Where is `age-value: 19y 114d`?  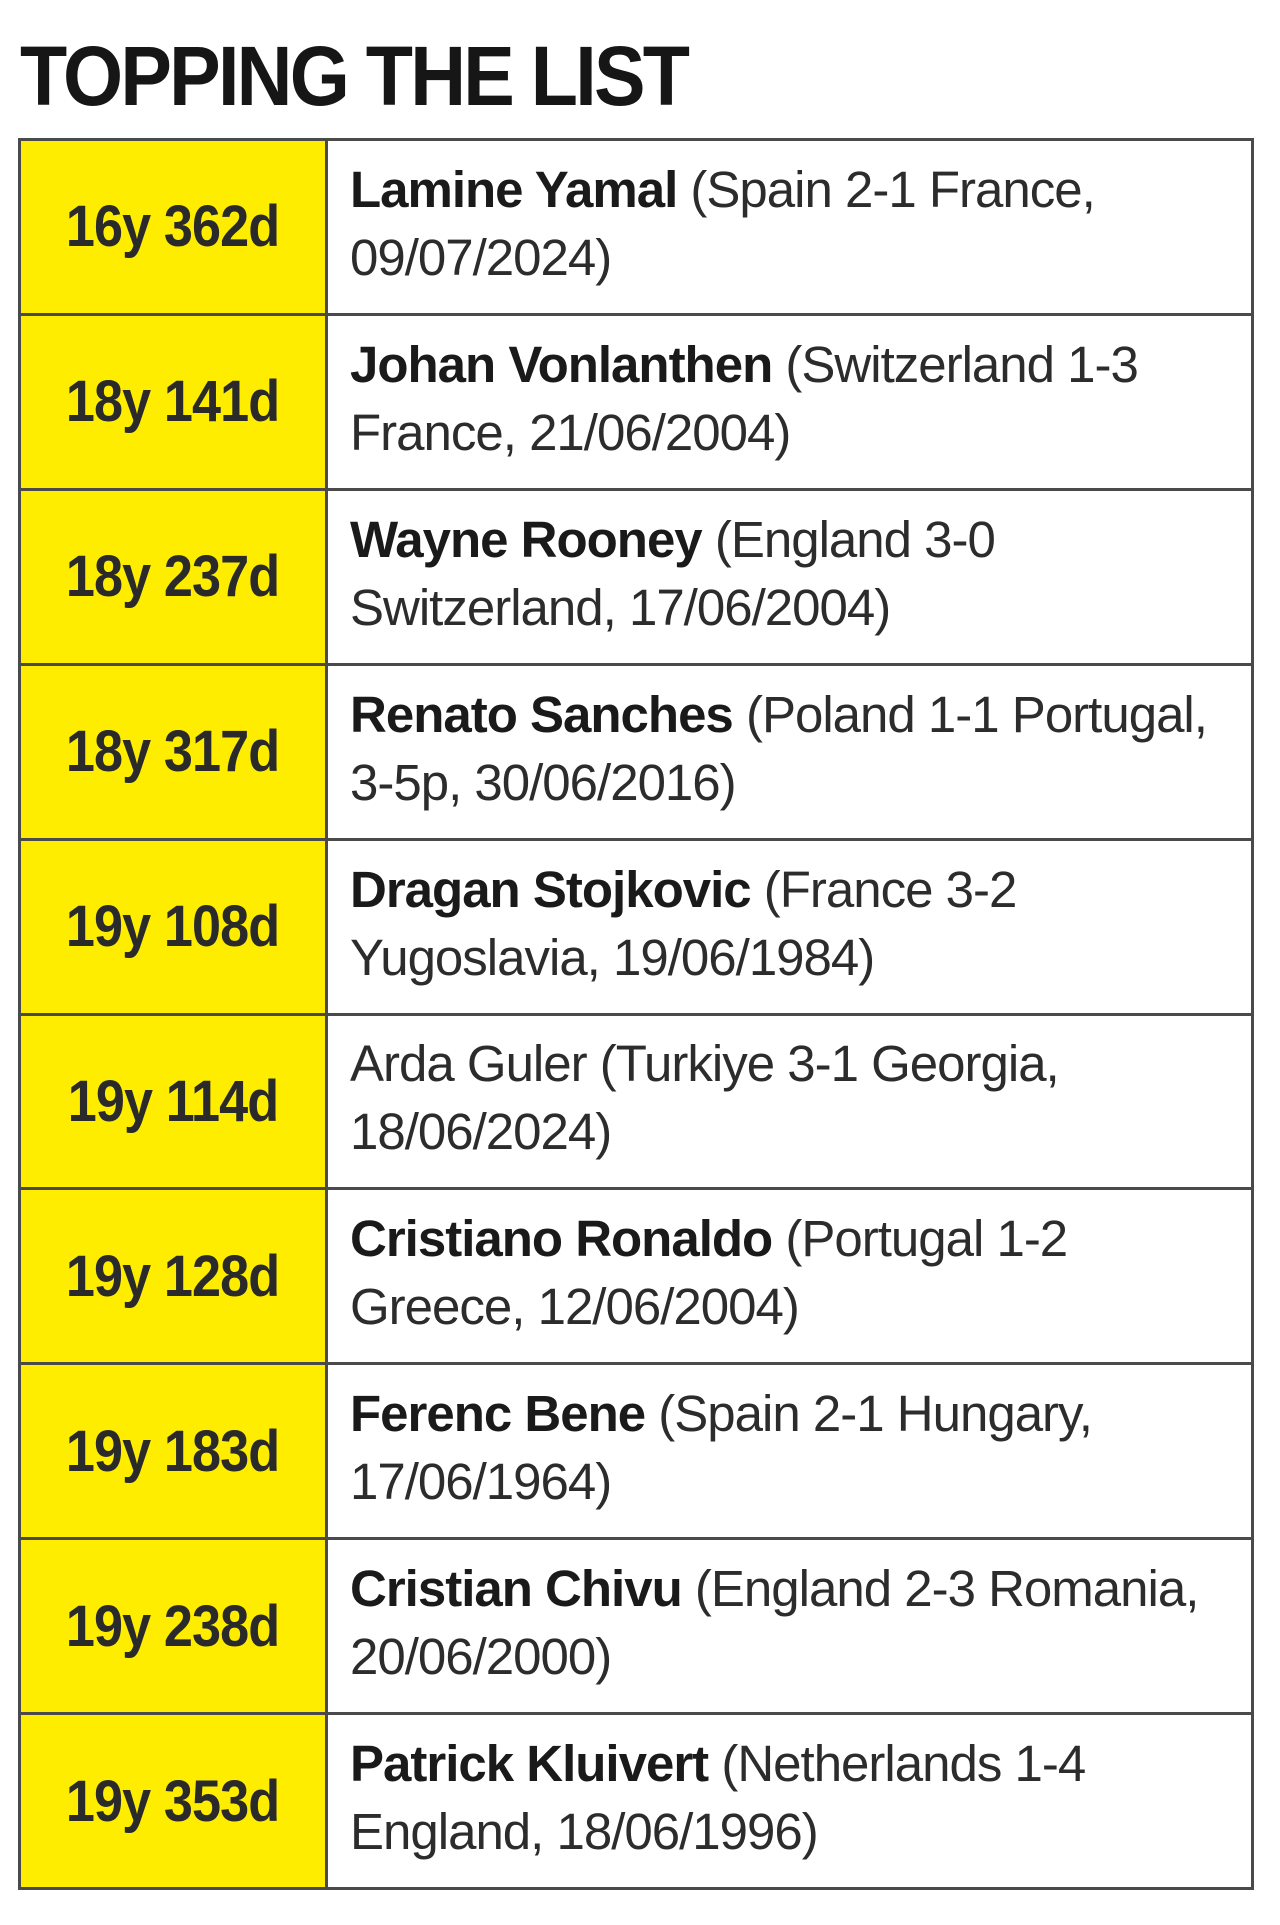 age-value: 19y 114d is located at coordinates (173, 1101).